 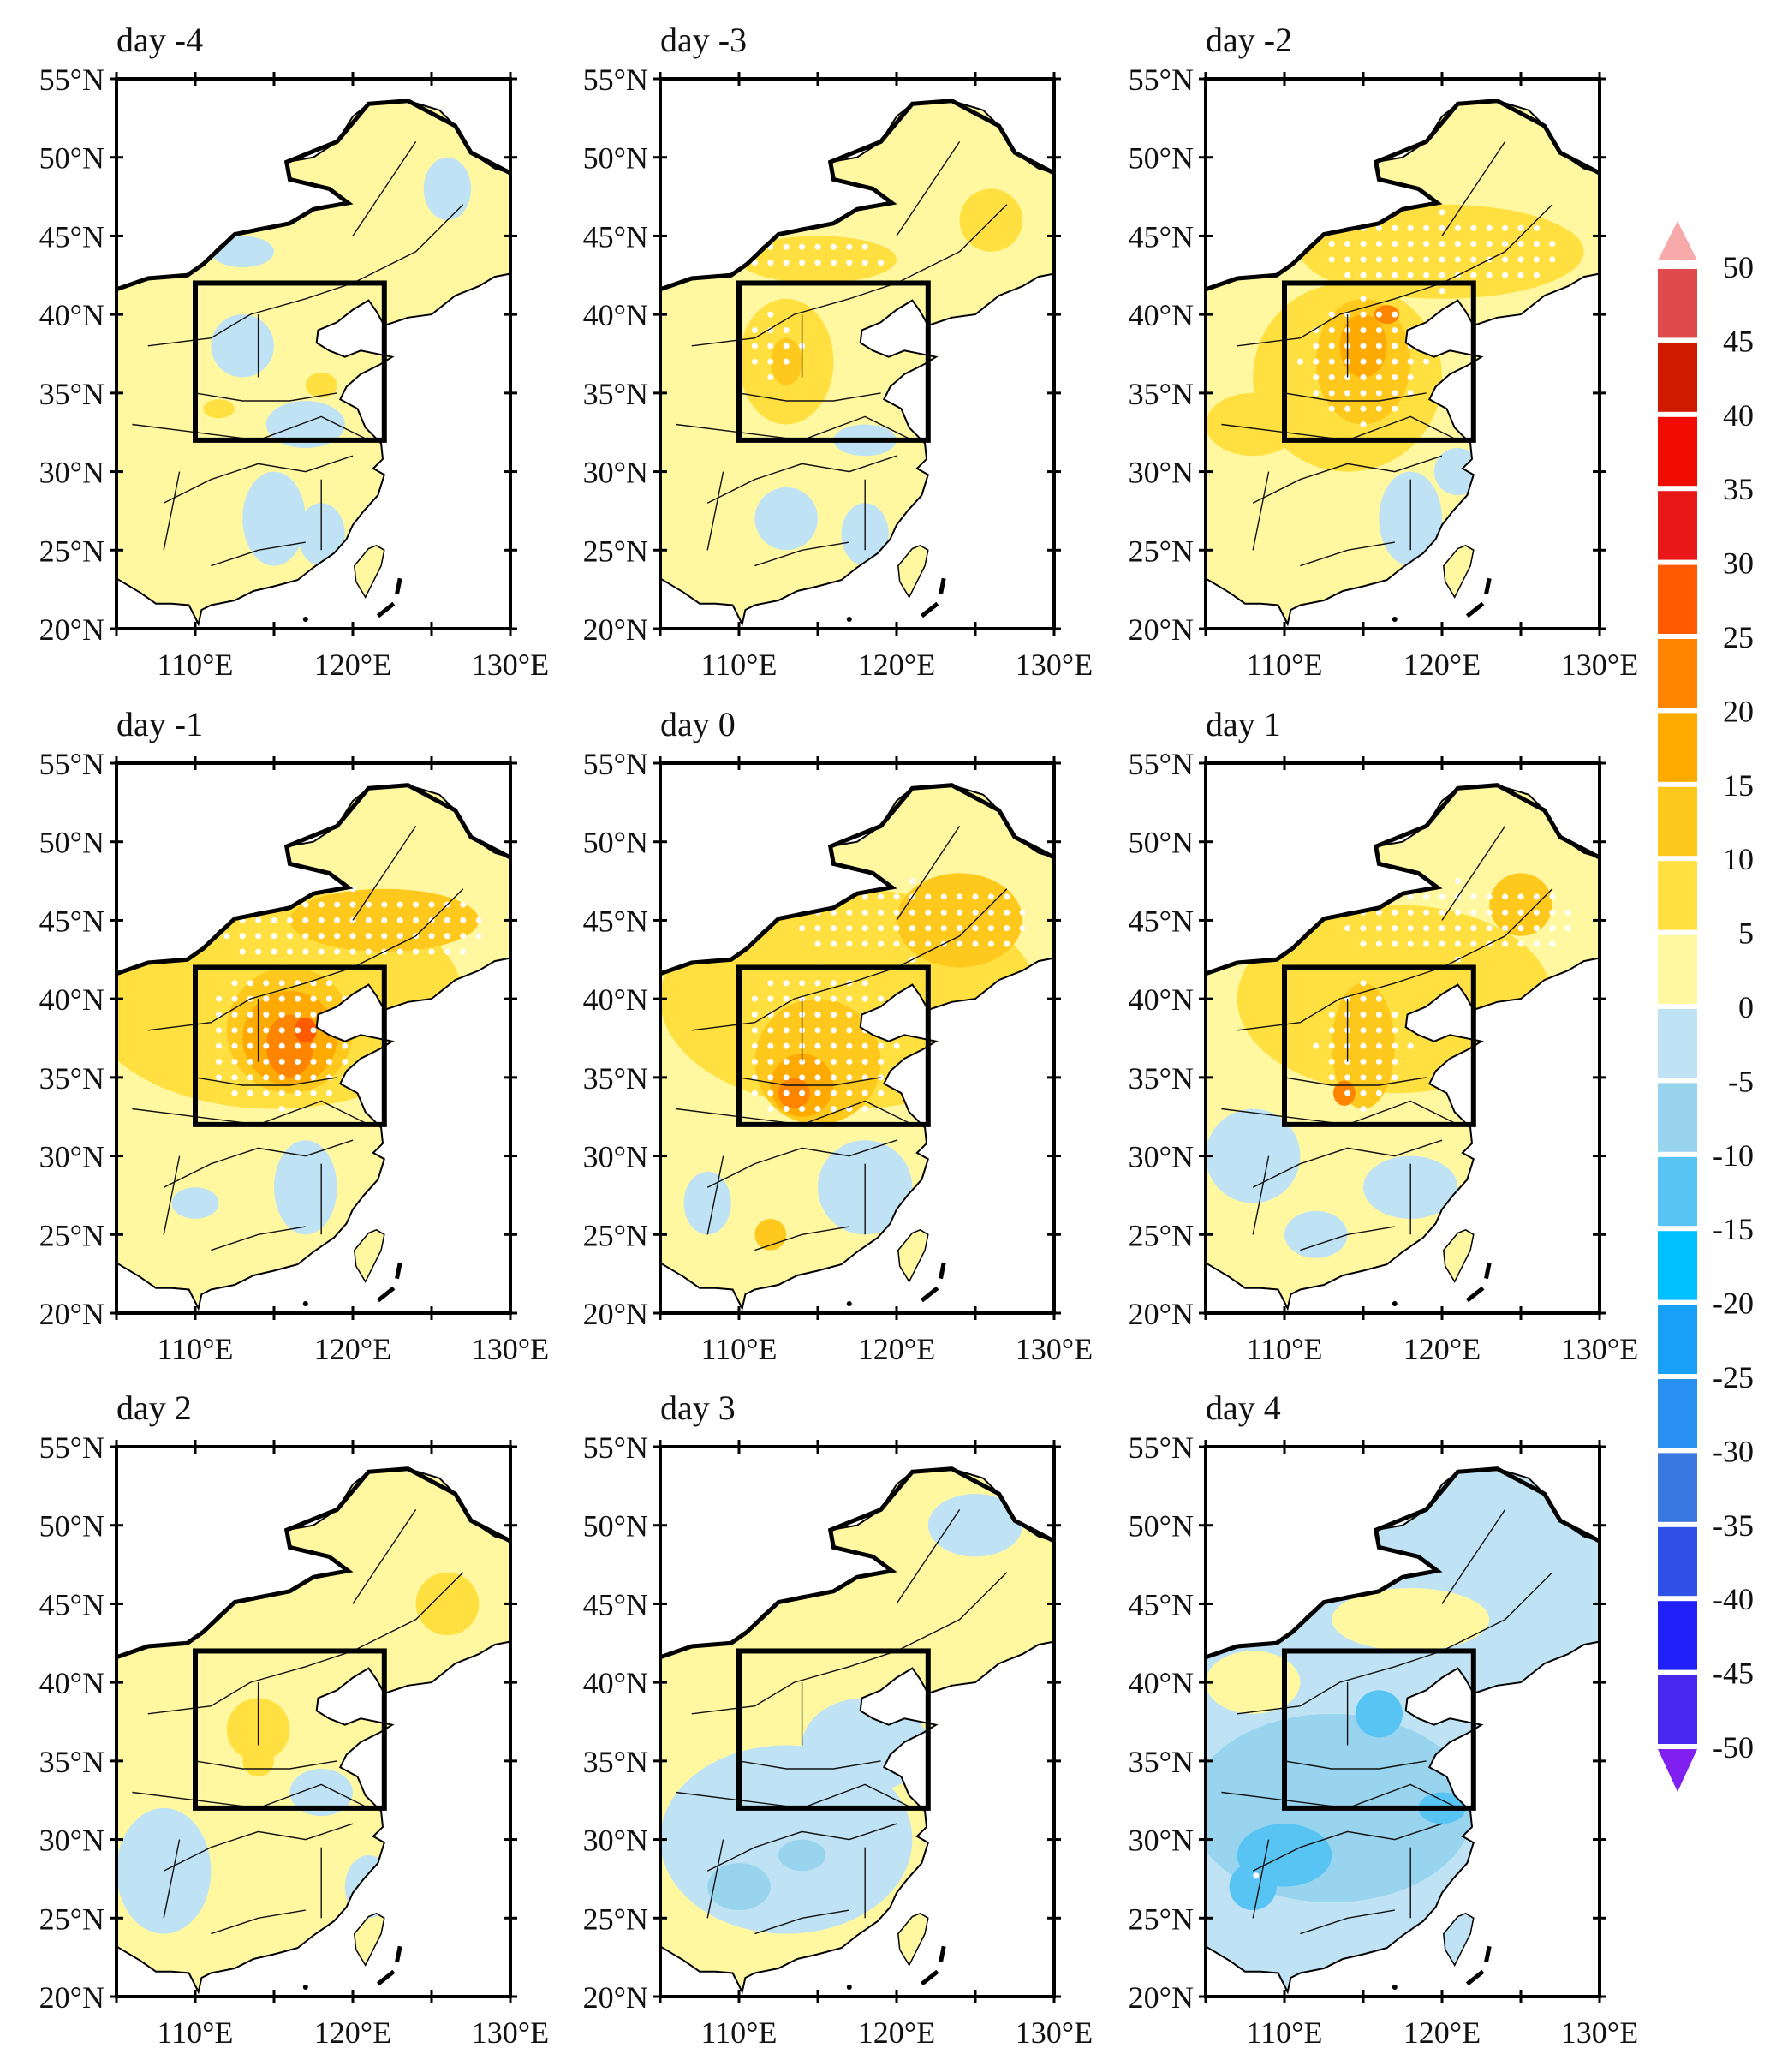 I want to click on colorbar-label: -35, so click(x=1733, y=1525).